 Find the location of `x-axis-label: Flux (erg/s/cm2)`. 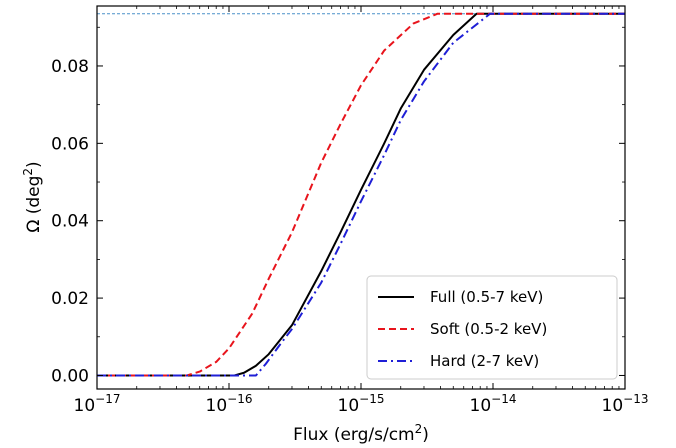

x-axis-label: Flux (erg/s/cm2) is located at coordinates (361, 433).